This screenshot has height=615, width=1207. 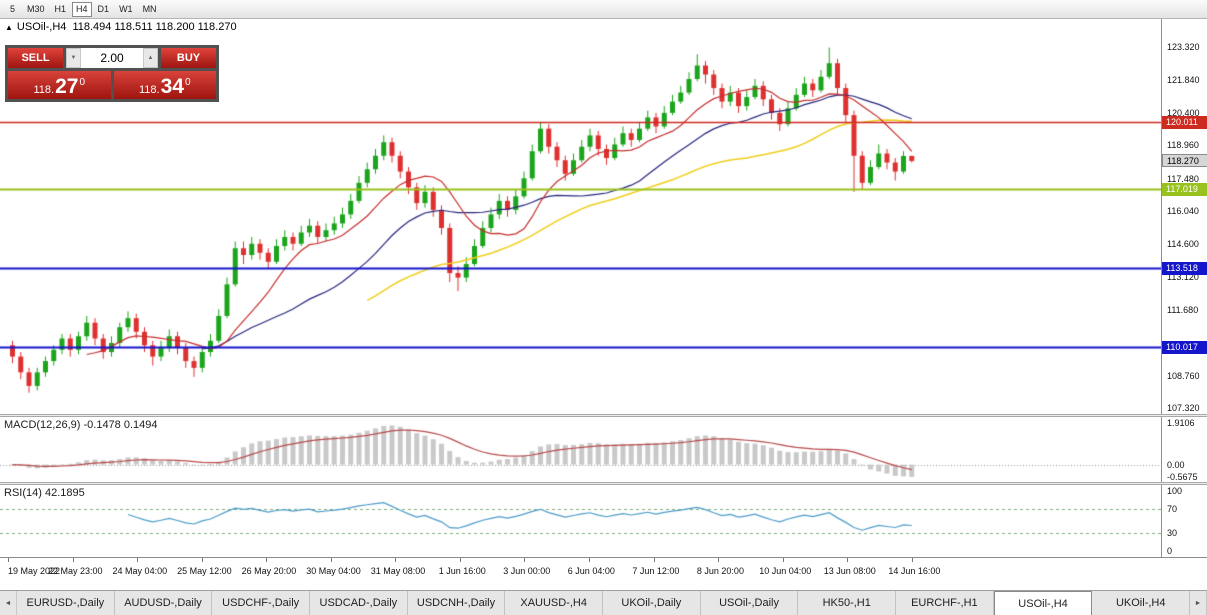 I want to click on rsi-canvas, so click(x=580, y=521).